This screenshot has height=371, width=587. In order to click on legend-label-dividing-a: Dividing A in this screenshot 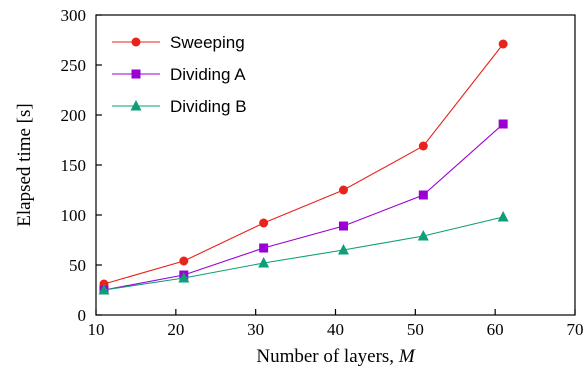, I will do `click(208, 74)`.